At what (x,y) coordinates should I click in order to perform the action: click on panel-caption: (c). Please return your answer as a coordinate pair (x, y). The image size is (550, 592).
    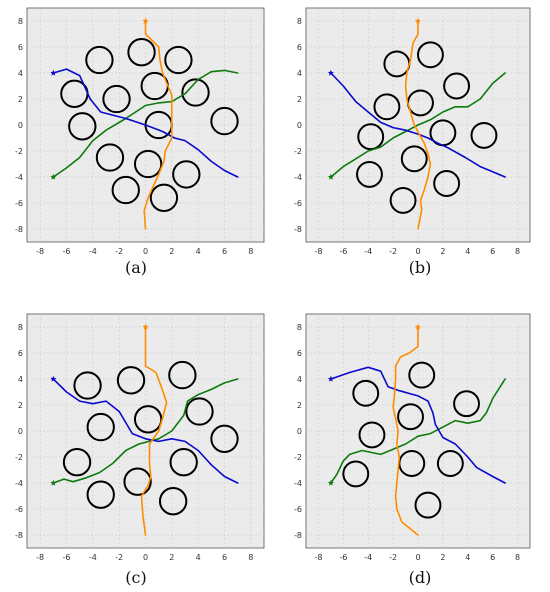
    Looking at the image, I should click on (135, 577).